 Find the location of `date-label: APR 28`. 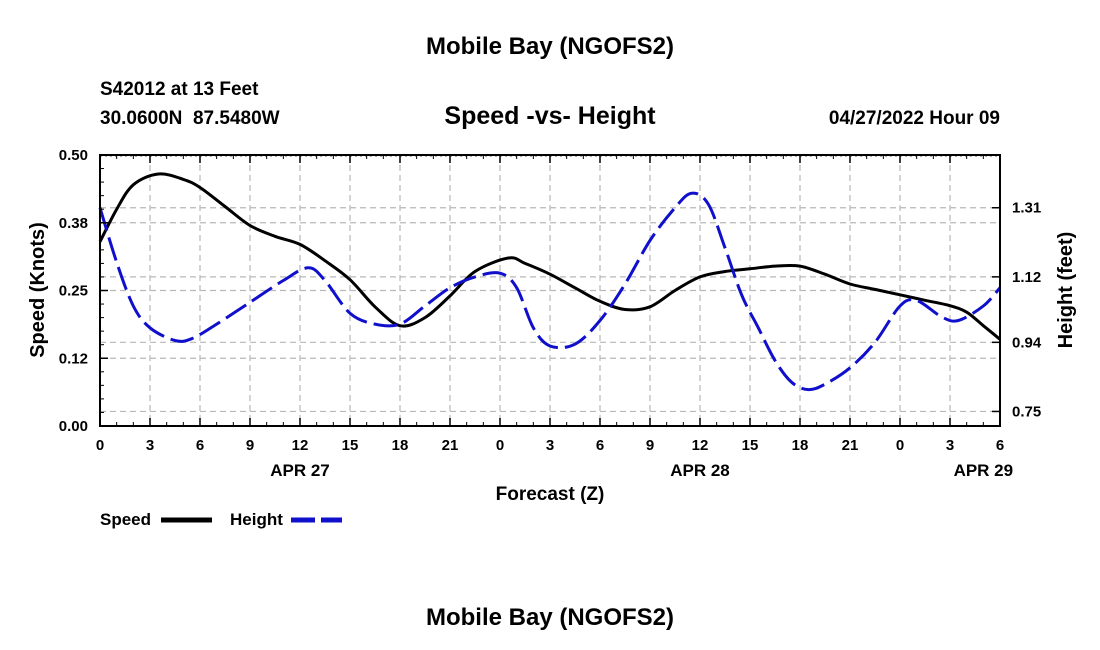

date-label: APR 28 is located at coordinates (700, 470).